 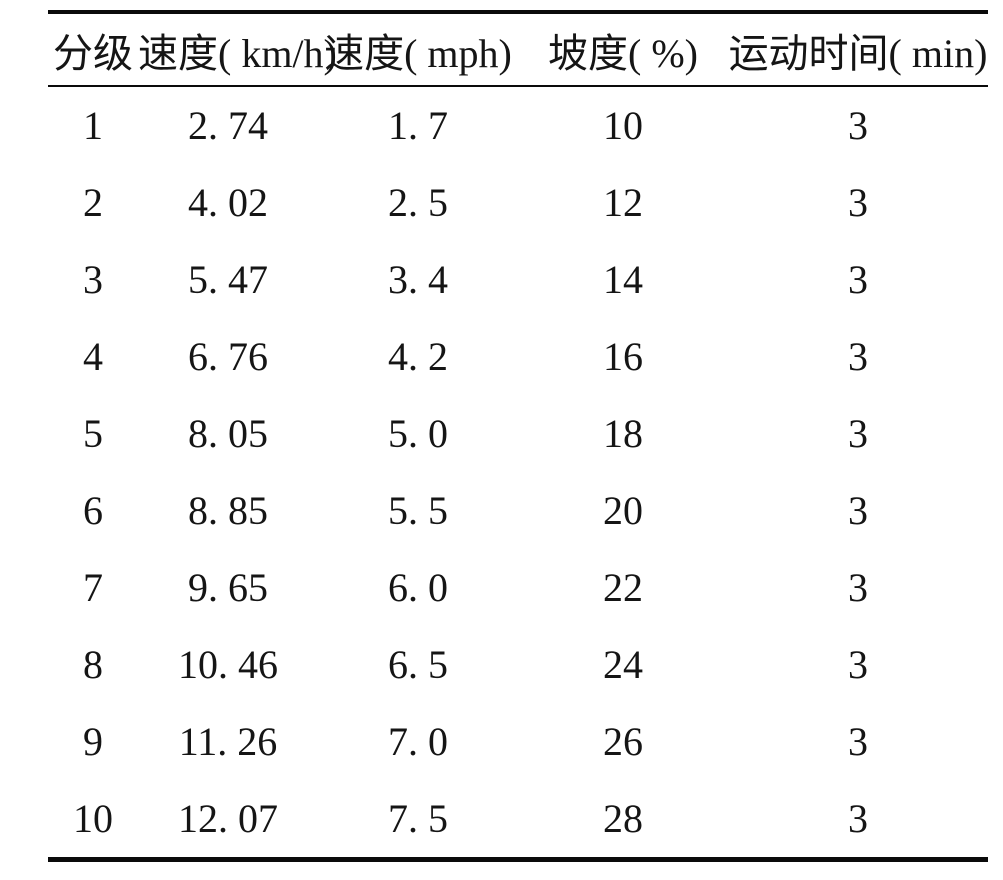 What do you see at coordinates (518, 587) in the screenshot?
I see `table-row: 7 9. 65 6. 0 22 3` at bounding box center [518, 587].